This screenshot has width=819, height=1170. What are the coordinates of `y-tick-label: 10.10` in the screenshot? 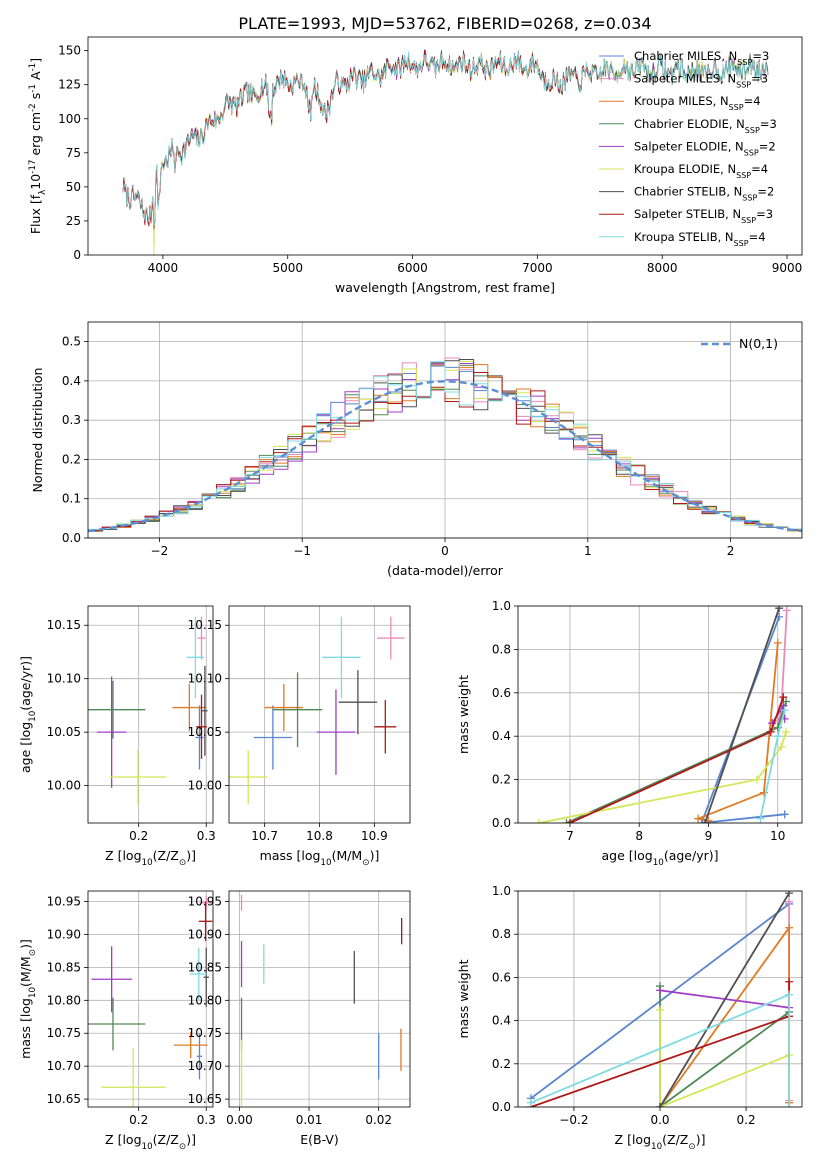 It's located at (205, 679).